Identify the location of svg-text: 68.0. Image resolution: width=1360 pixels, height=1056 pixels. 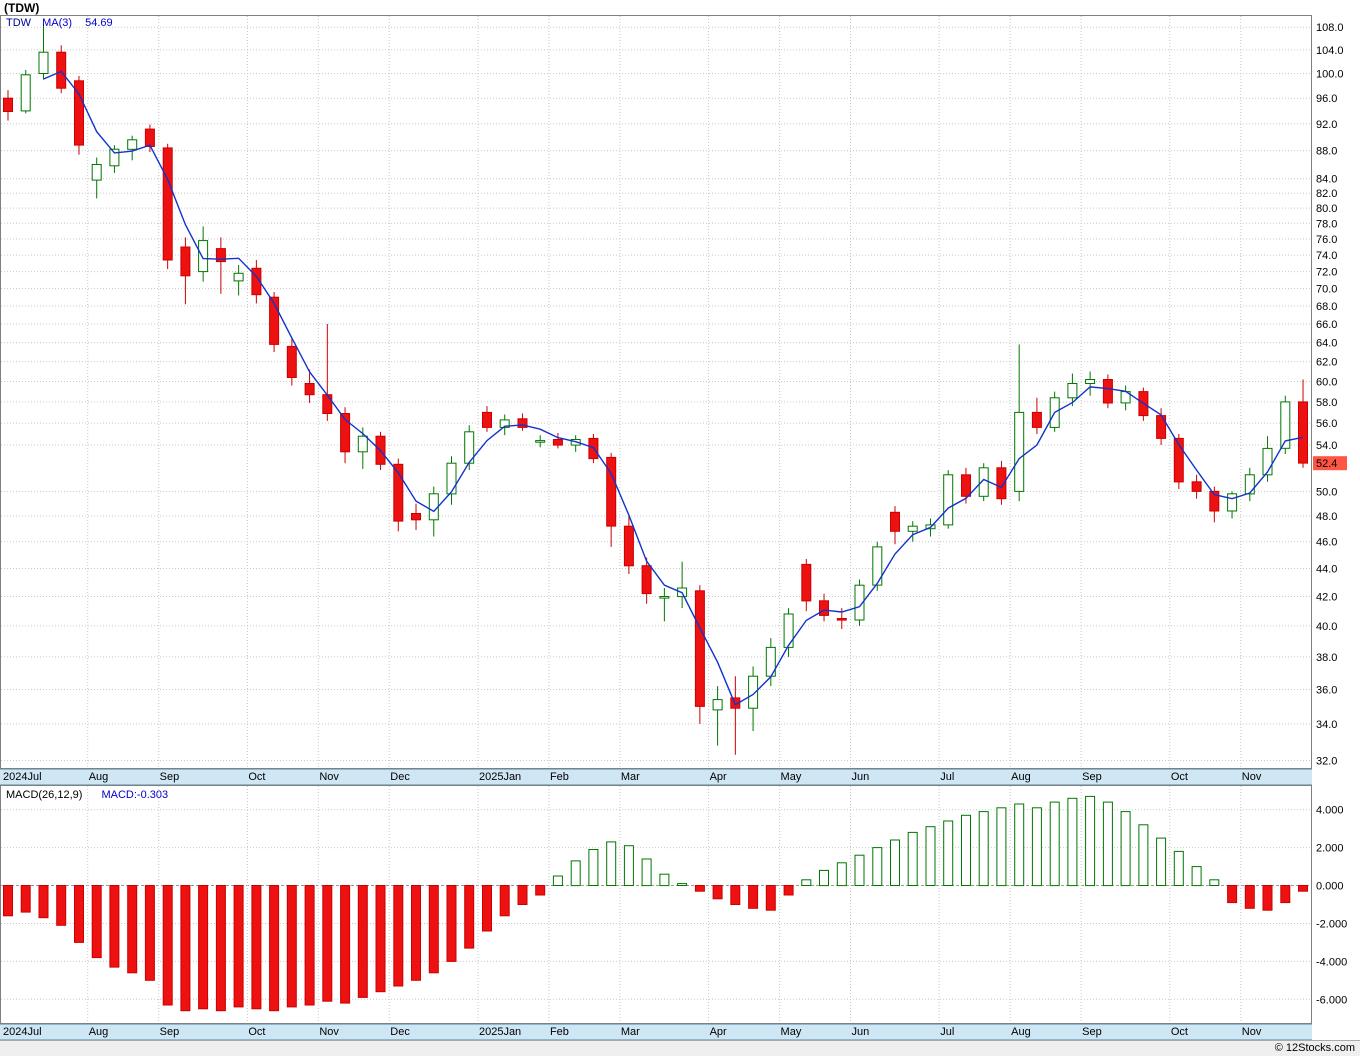
(1326, 307).